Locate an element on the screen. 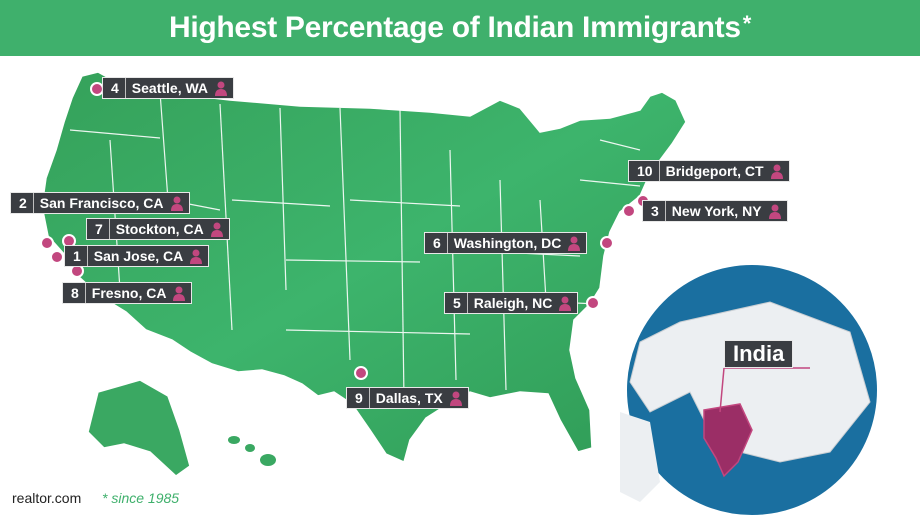  city-seattle: Seattle, WA is located at coordinates (170, 88).